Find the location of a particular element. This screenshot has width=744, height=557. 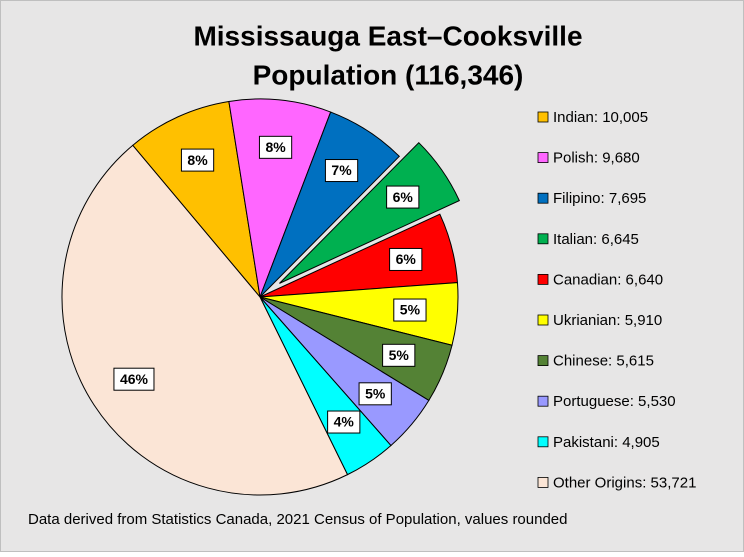

legend-label: Indian: 10,005 is located at coordinates (600, 117).